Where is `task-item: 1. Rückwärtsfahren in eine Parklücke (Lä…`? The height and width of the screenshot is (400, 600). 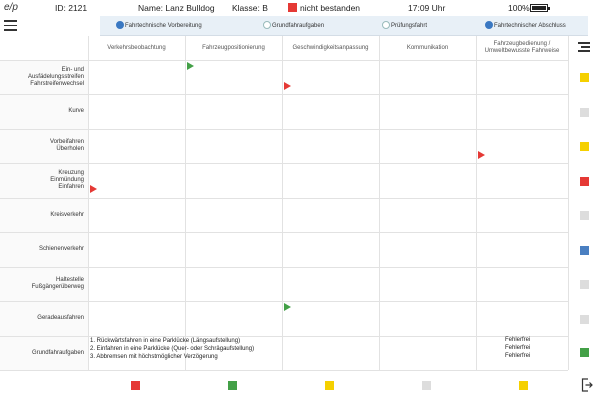 task-item: 1. Rückwärtsfahren in eine Parklücke (Lä… is located at coordinates (165, 341).